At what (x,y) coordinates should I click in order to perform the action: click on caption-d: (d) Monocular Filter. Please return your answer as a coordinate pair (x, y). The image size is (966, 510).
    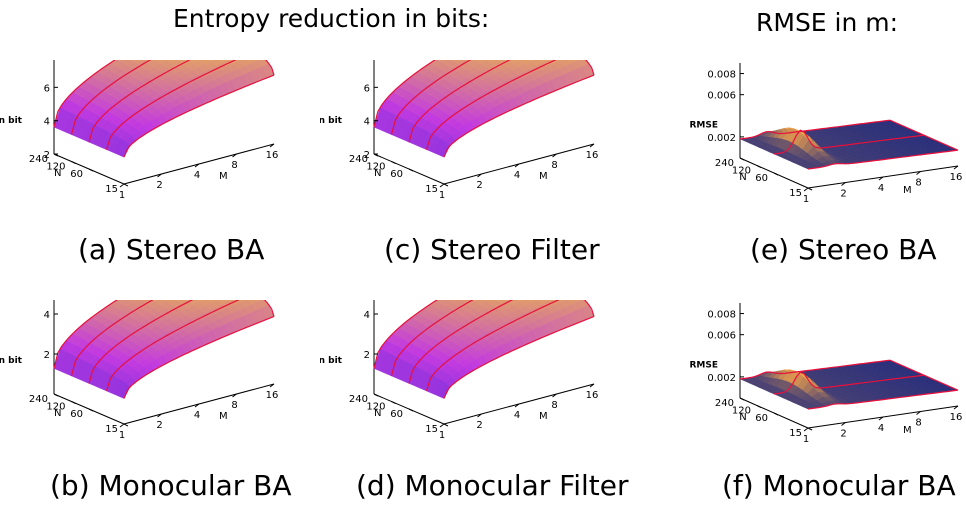
    Looking at the image, I should click on (492, 486).